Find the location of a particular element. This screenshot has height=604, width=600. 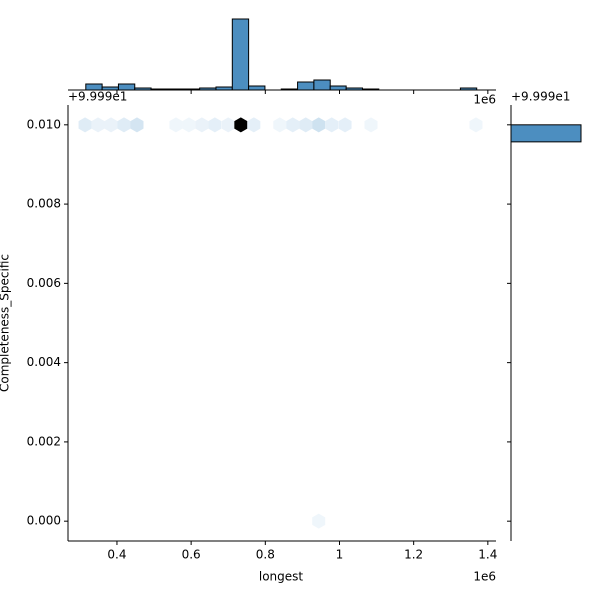

x-tick-label: 0.8 is located at coordinates (265, 555).